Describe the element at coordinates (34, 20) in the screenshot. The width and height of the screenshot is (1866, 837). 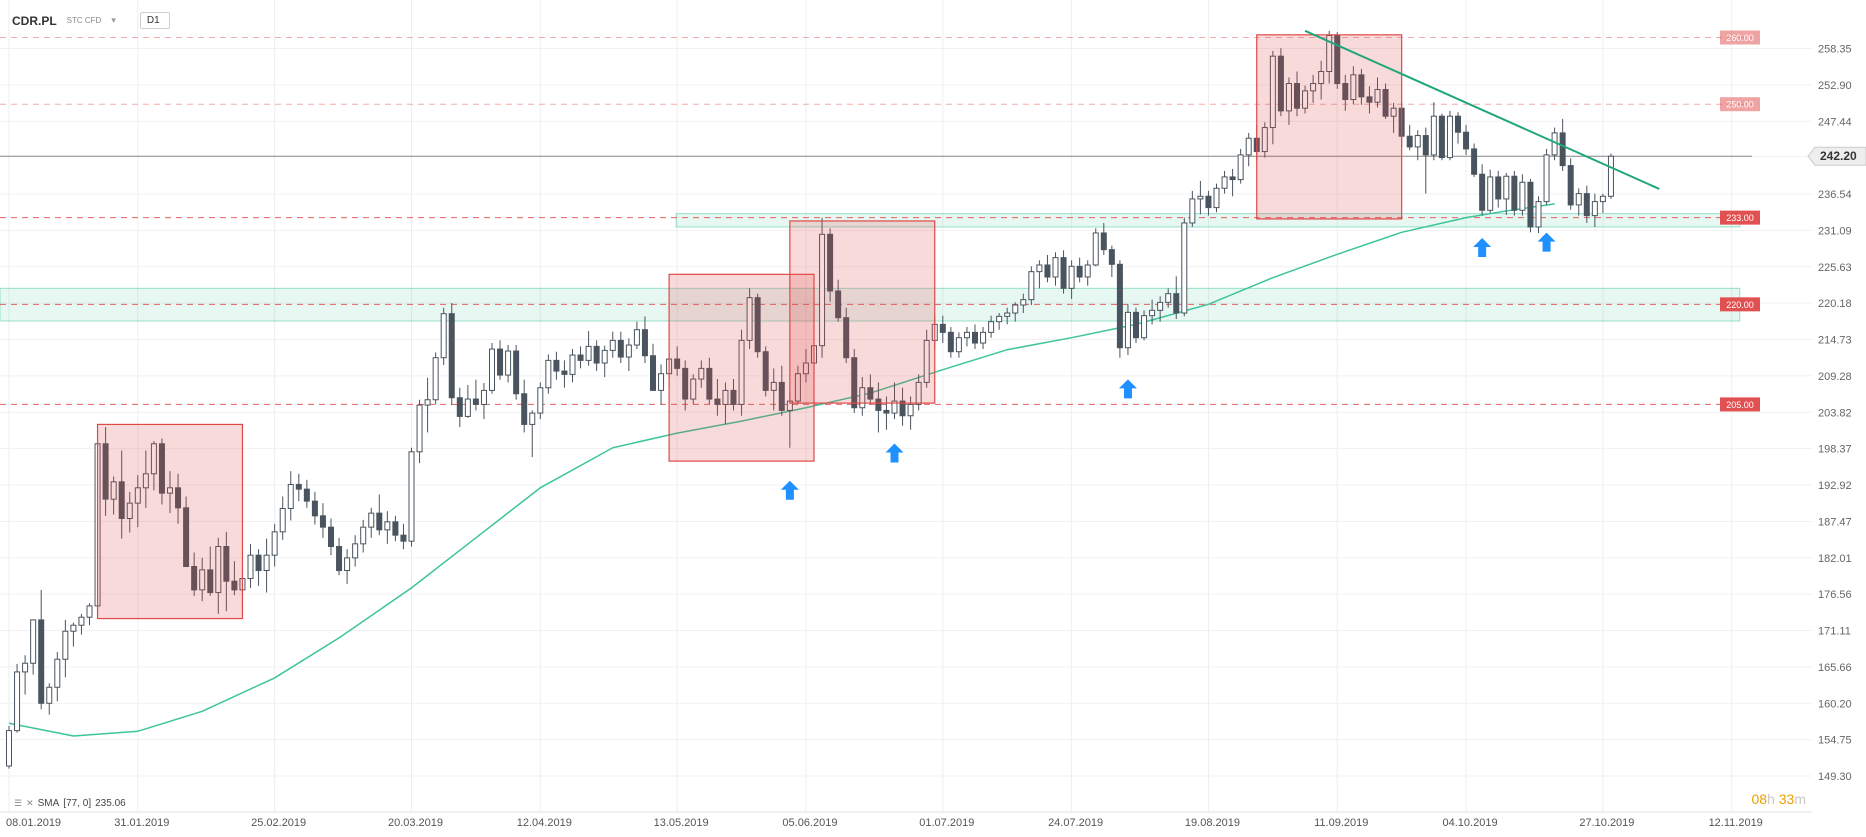
I see `symbol-label: CDR.PL` at that location.